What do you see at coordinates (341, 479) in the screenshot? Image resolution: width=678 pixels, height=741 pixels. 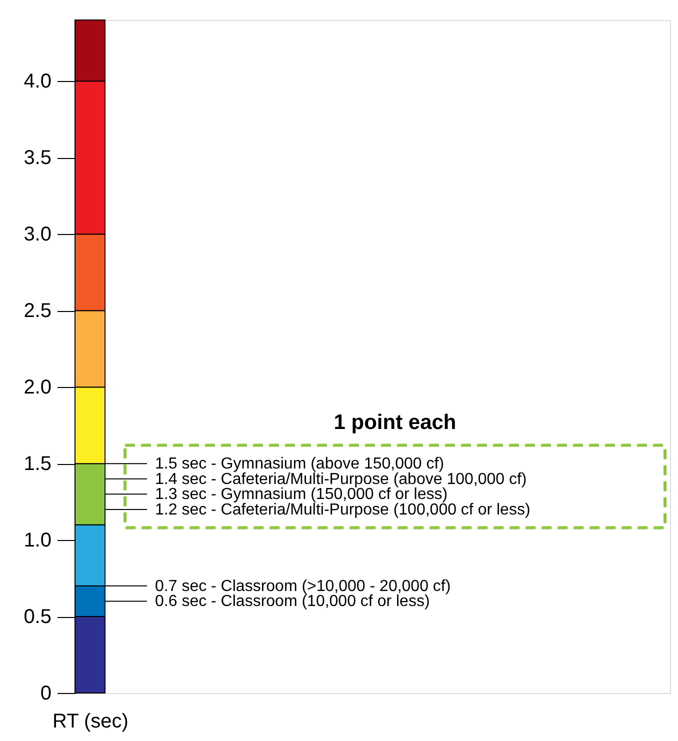 I see `ref-line-label: 1.4 sec - Cafeteria/Multi-Purpose (above 100,000 cf)` at bounding box center [341, 479].